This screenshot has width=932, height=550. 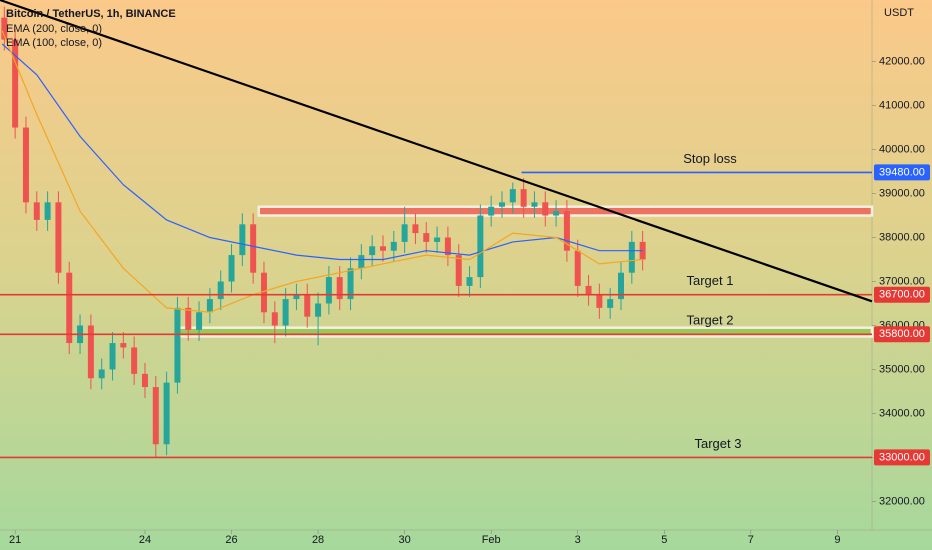 I want to click on y-tick-label: 34000.00, so click(x=902, y=413).